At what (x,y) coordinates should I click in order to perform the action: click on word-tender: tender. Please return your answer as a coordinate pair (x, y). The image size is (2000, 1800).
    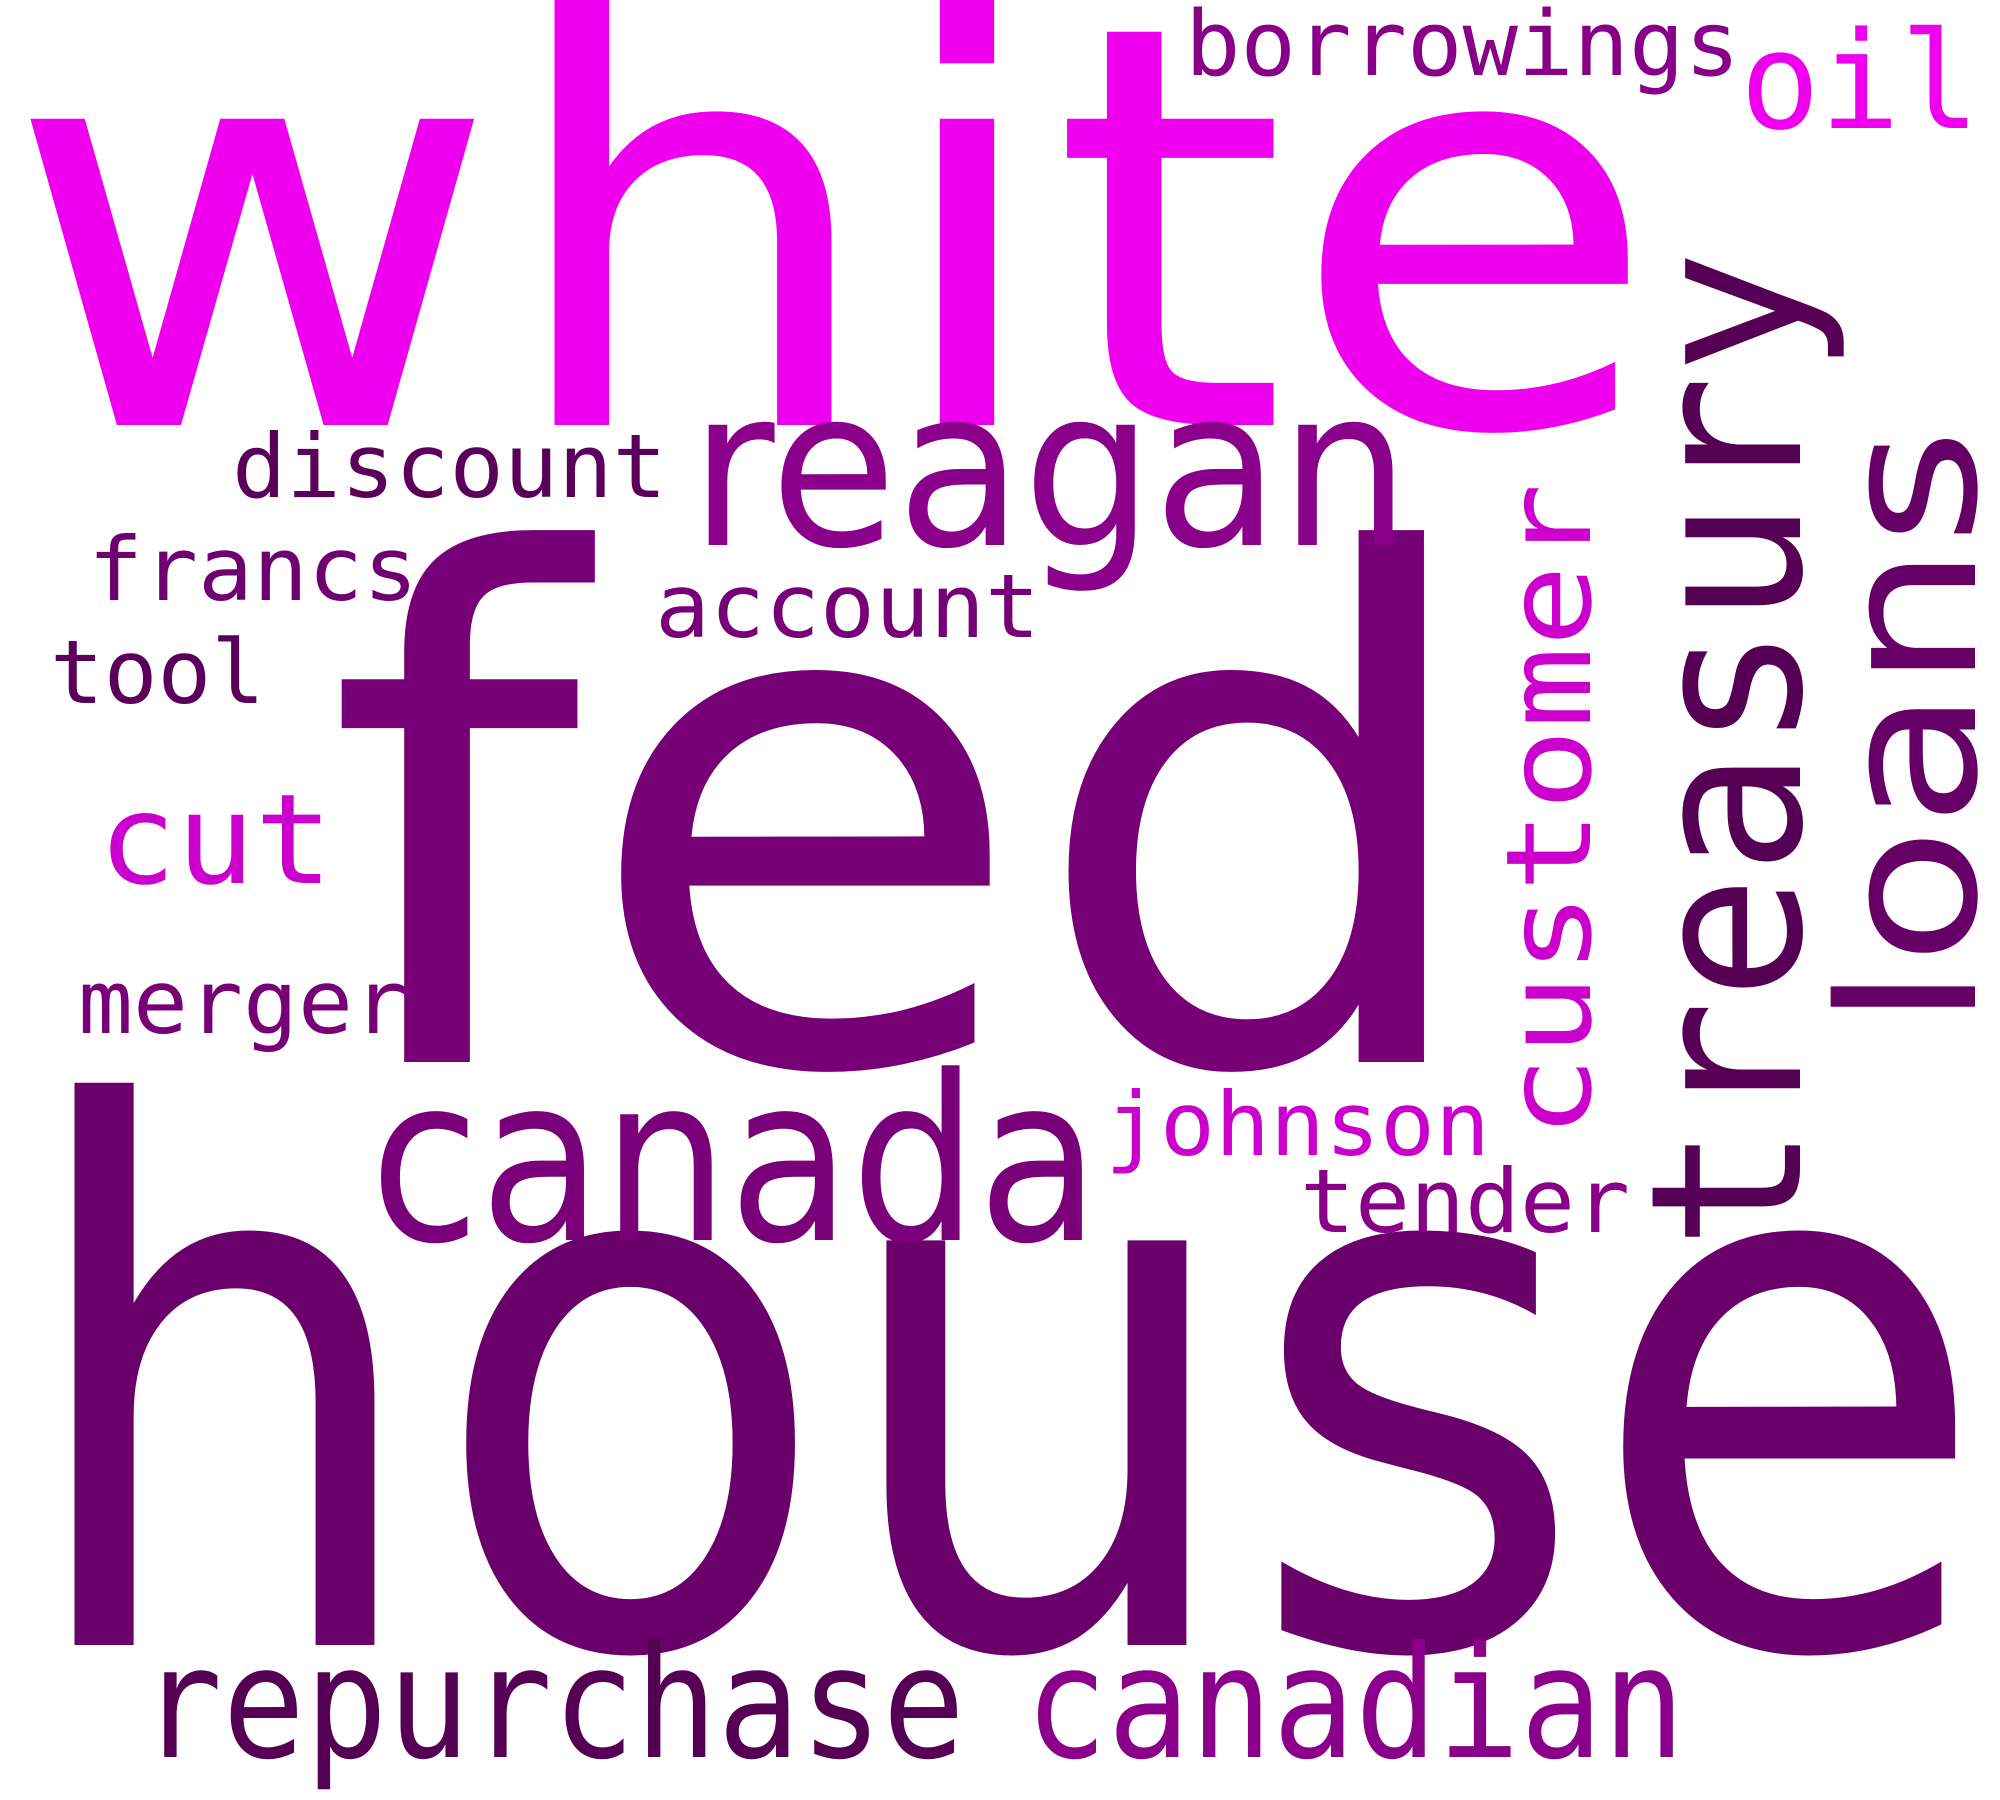
    Looking at the image, I should click on (1465, 1201).